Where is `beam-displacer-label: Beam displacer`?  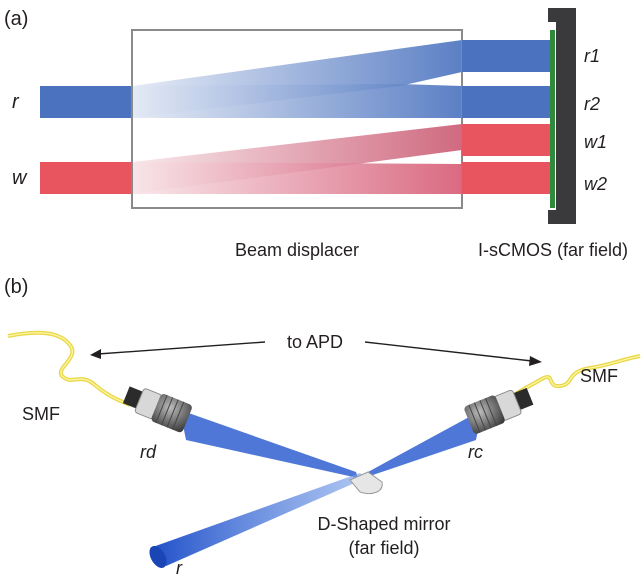 beam-displacer-label: Beam displacer is located at coordinates (297, 250).